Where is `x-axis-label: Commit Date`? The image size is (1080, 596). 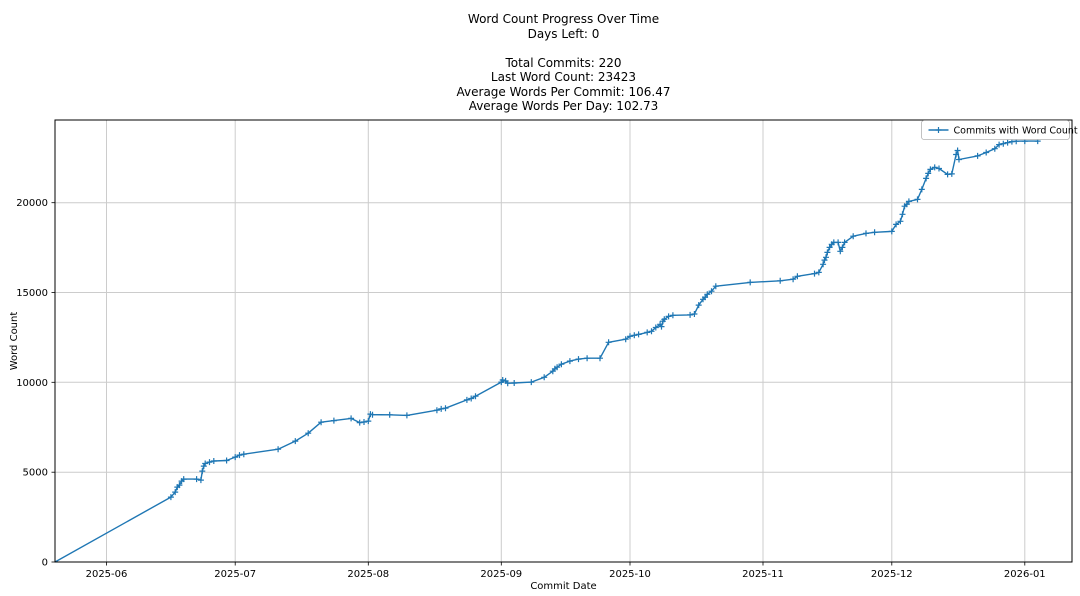 x-axis-label: Commit Date is located at coordinates (563, 586).